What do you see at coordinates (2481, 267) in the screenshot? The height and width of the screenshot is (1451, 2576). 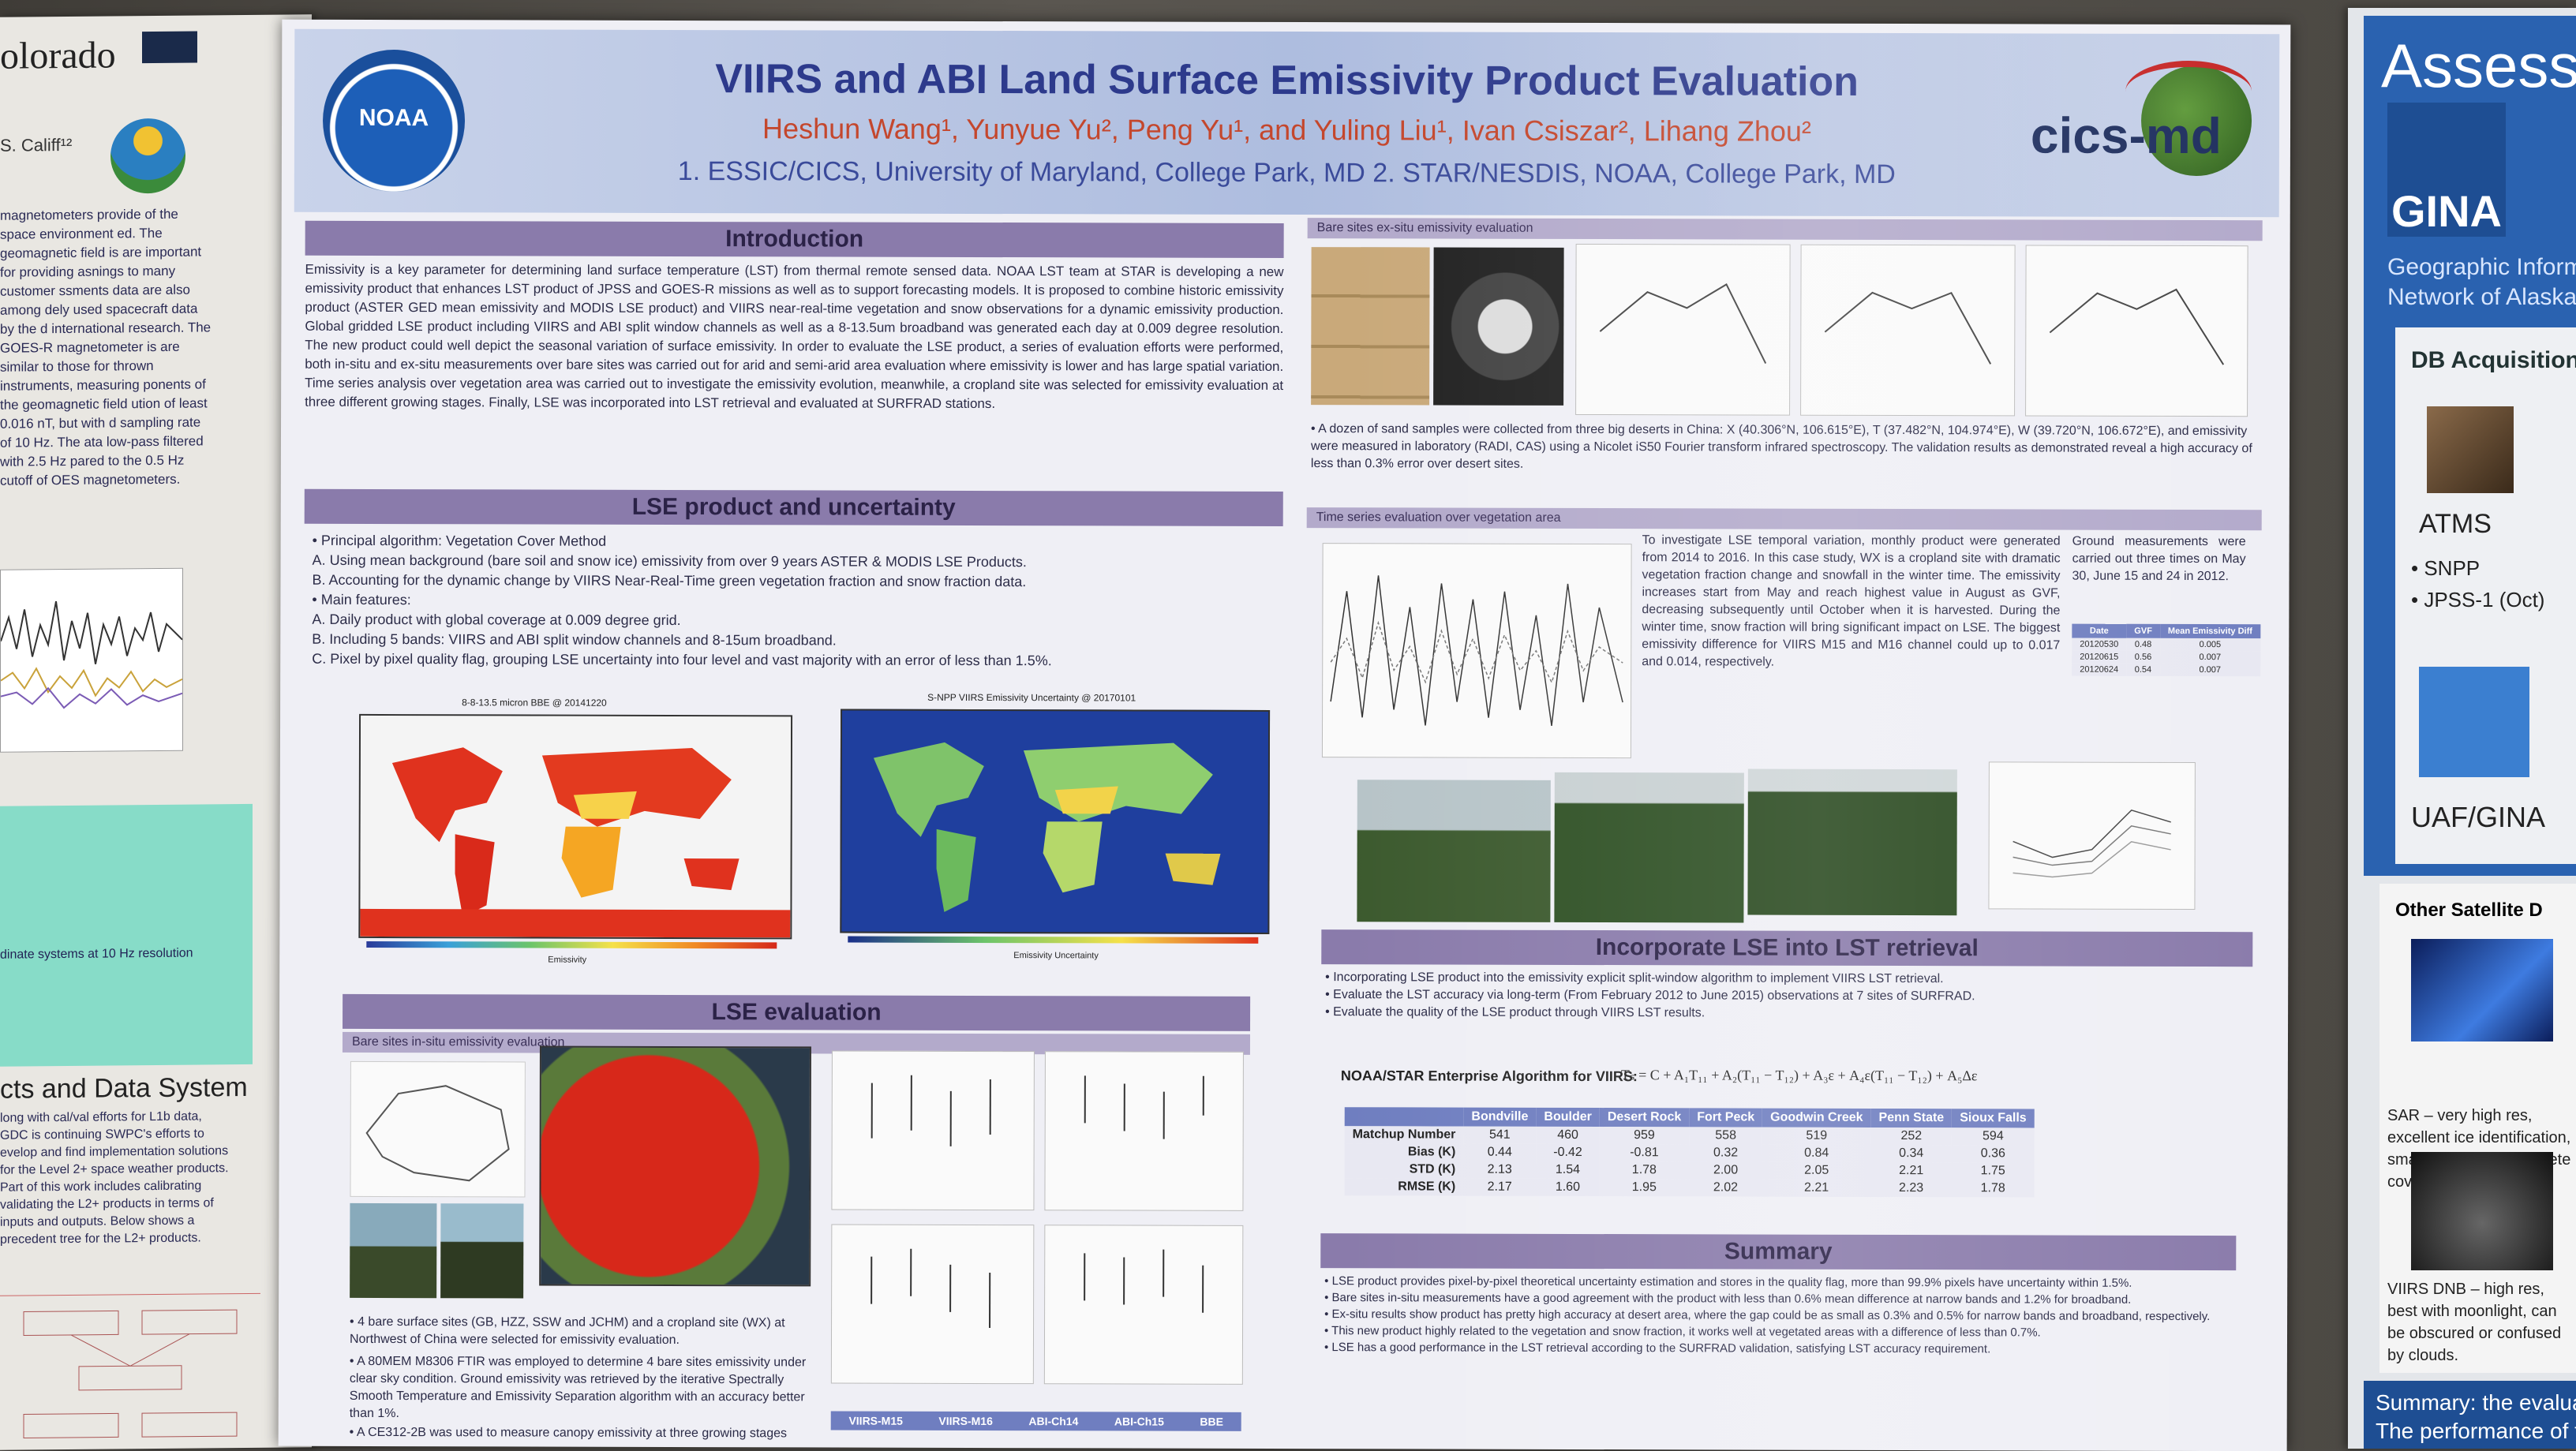 I see `right-poster-subtitle-1: Geographic Inform` at bounding box center [2481, 267].